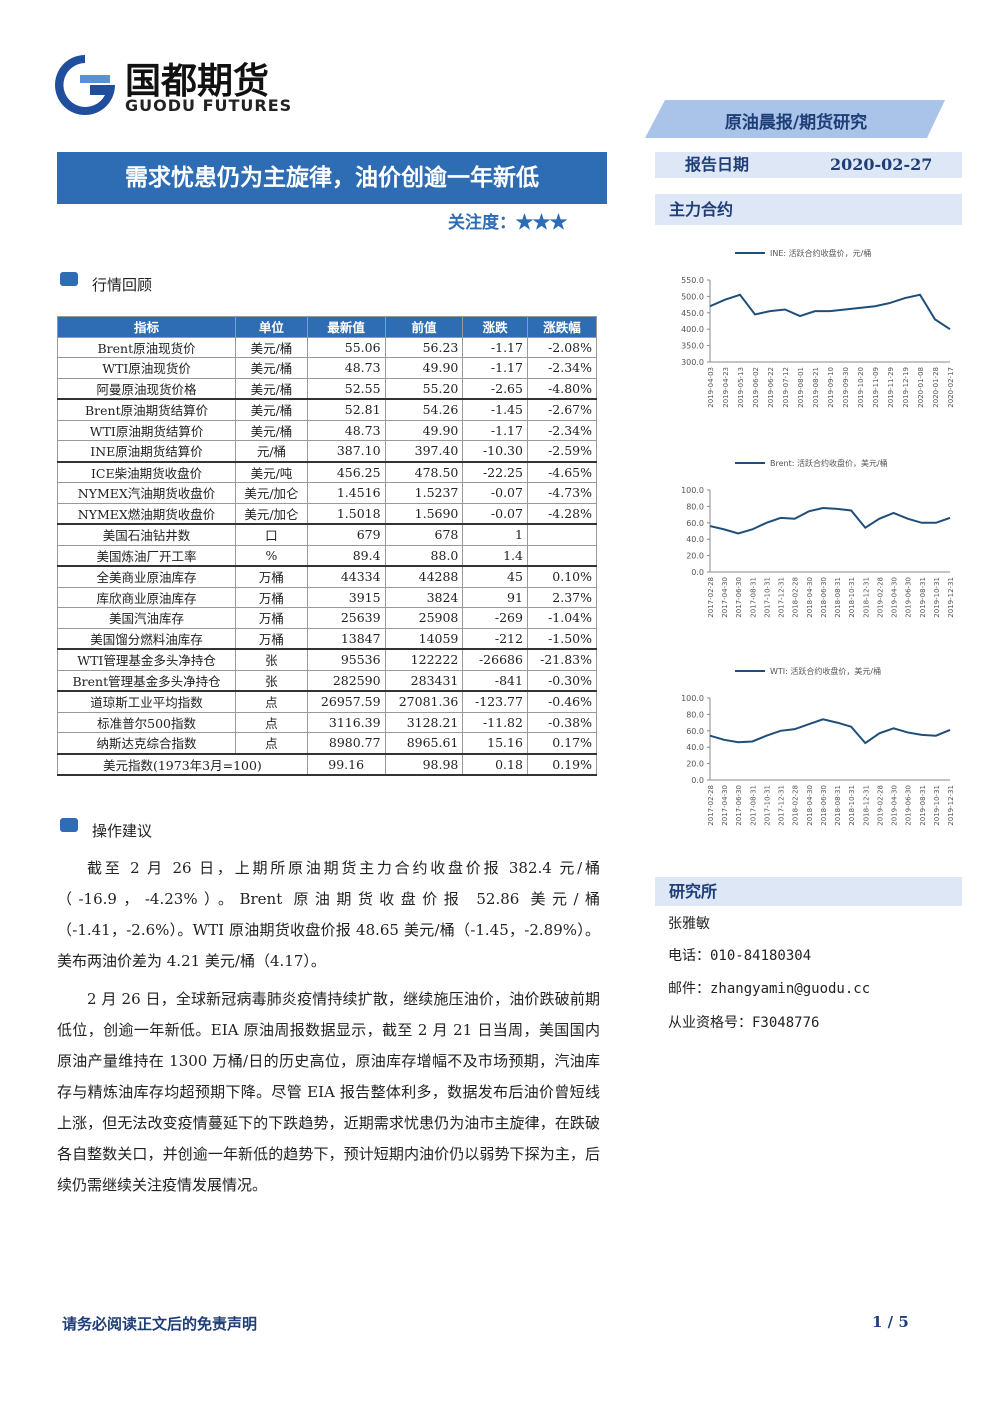 This screenshot has width=992, height=1403. What do you see at coordinates (346, 555) in the screenshot?
I see `table-cell: 89.4` at bounding box center [346, 555].